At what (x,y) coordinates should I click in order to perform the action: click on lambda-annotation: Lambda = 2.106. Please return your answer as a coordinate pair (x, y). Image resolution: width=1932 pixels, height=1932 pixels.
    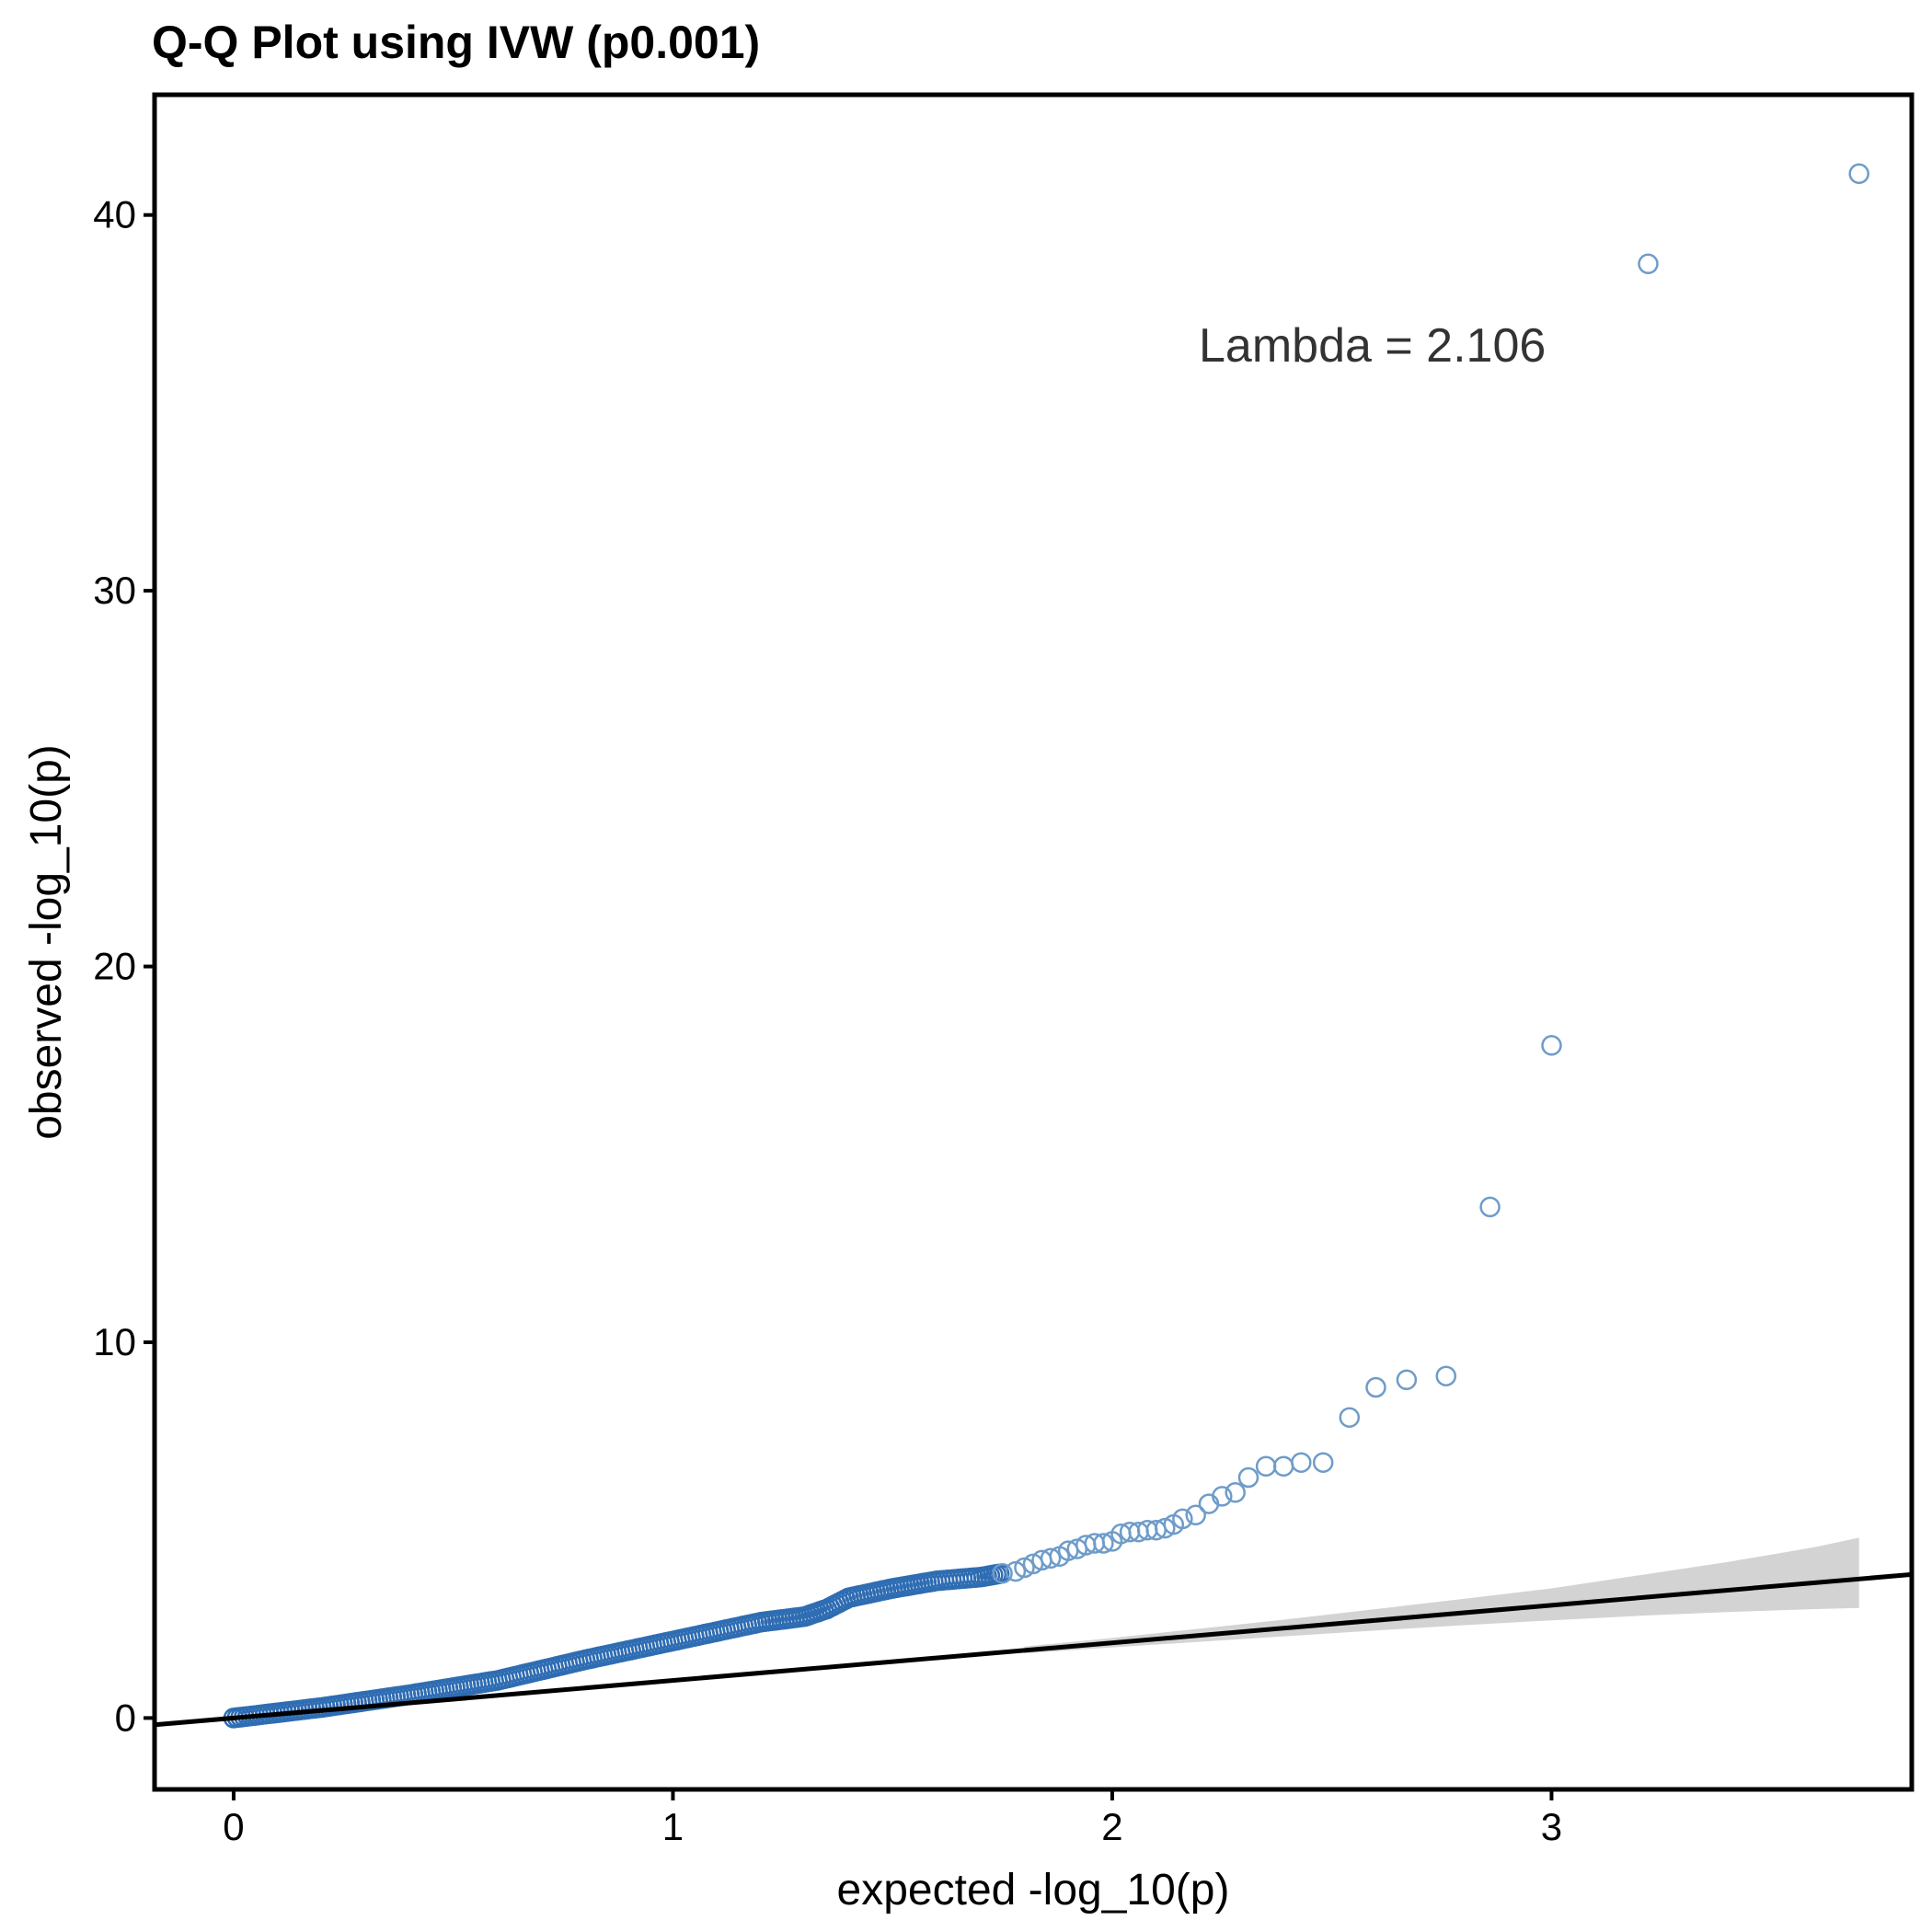
    Looking at the image, I should click on (1372, 346).